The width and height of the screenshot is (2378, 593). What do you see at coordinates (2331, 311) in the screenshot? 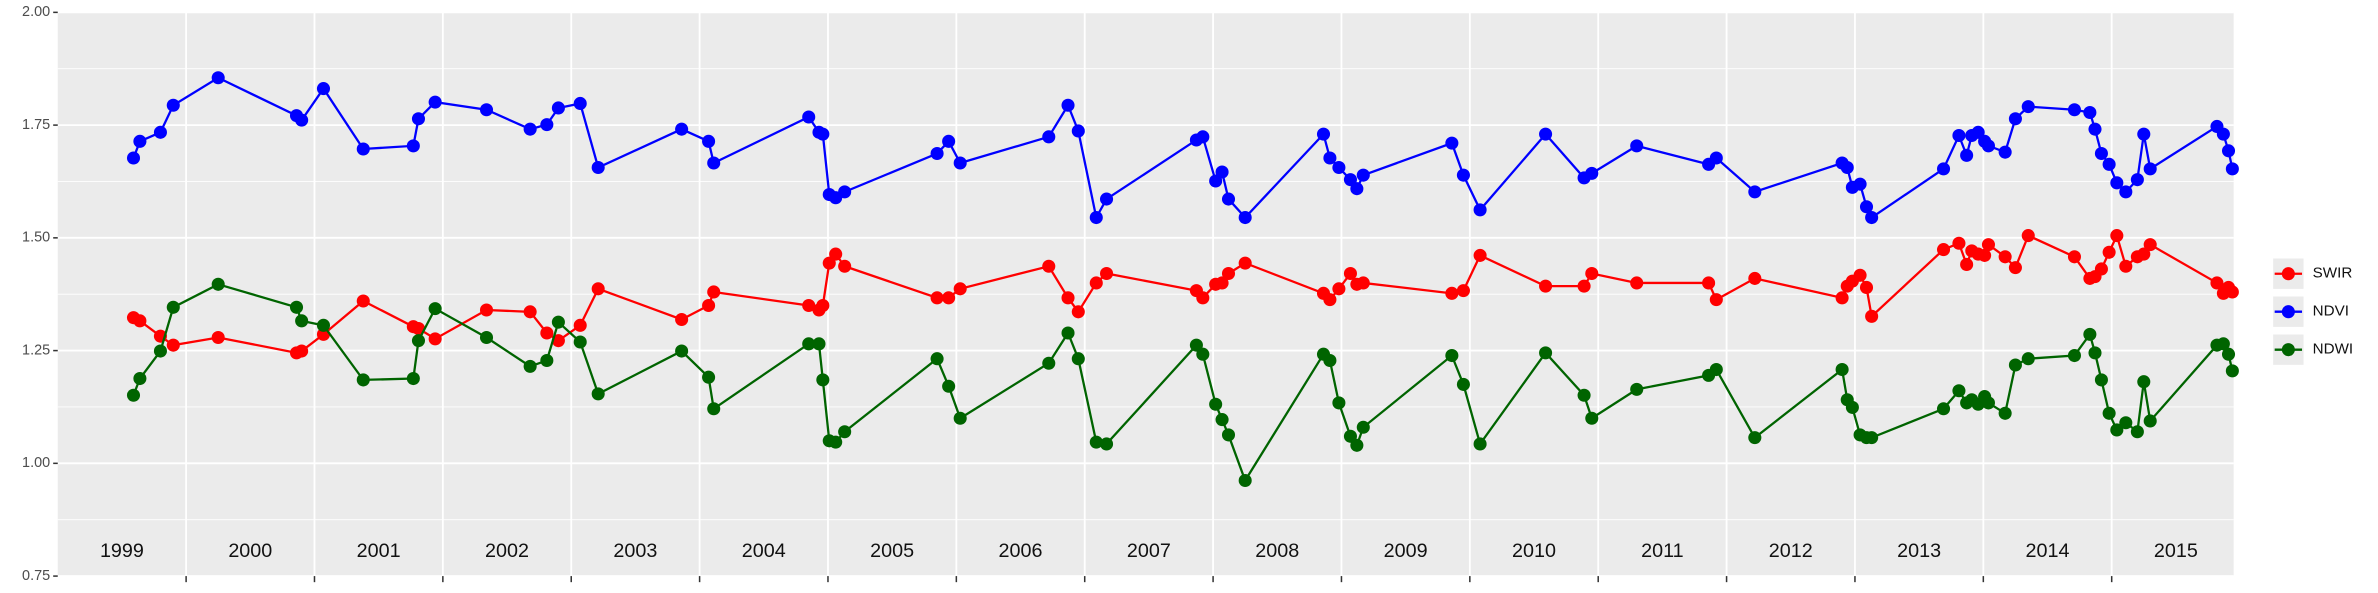
I see `legend-label: NDVI` at bounding box center [2331, 311].